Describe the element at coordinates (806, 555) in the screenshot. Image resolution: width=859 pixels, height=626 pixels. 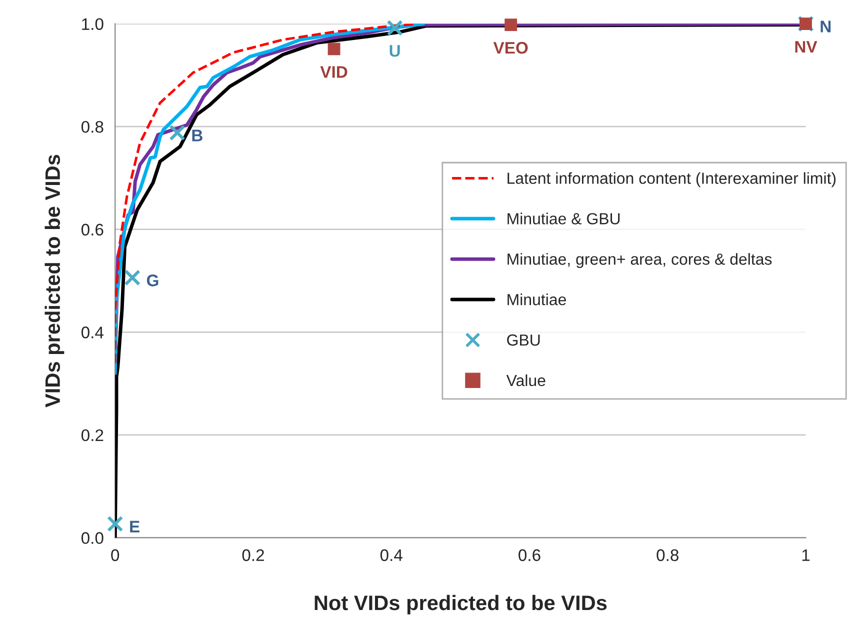
I see `x-tick-label: 1` at that location.